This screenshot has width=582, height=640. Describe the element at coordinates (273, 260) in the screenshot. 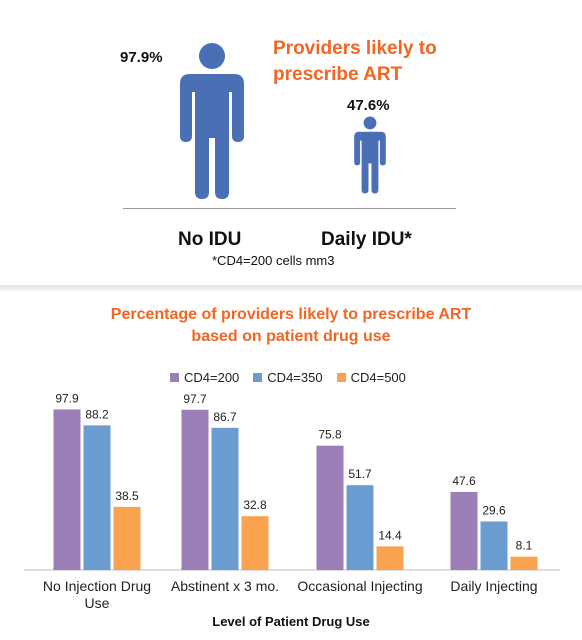

I see `footnote: *CD4=200 cells mm3` at that location.